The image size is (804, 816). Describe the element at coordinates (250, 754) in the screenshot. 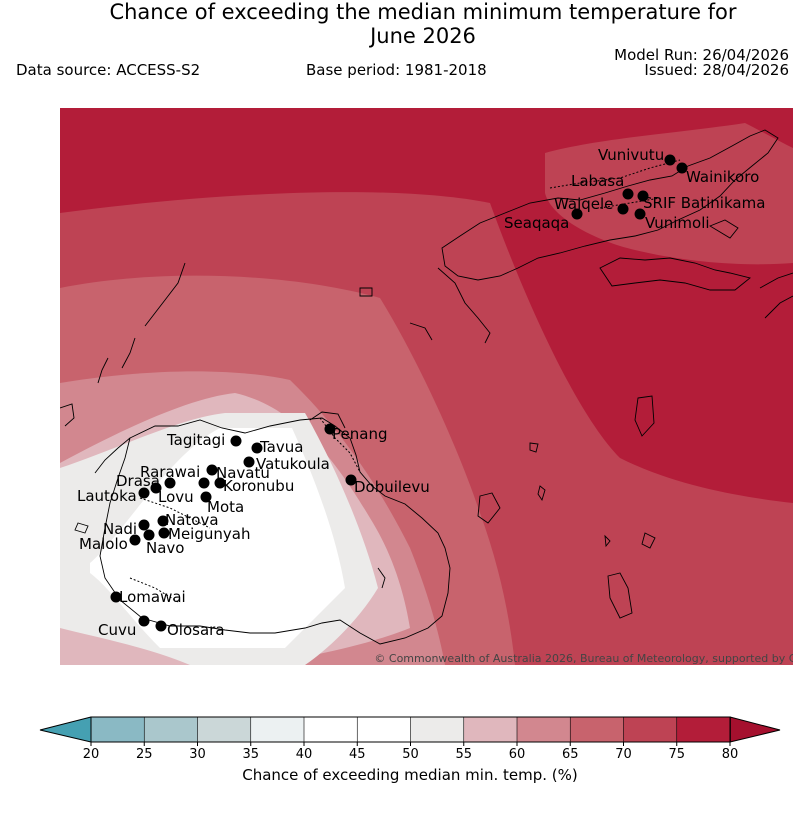

I see `colorbar-tick-label: 35` at that location.